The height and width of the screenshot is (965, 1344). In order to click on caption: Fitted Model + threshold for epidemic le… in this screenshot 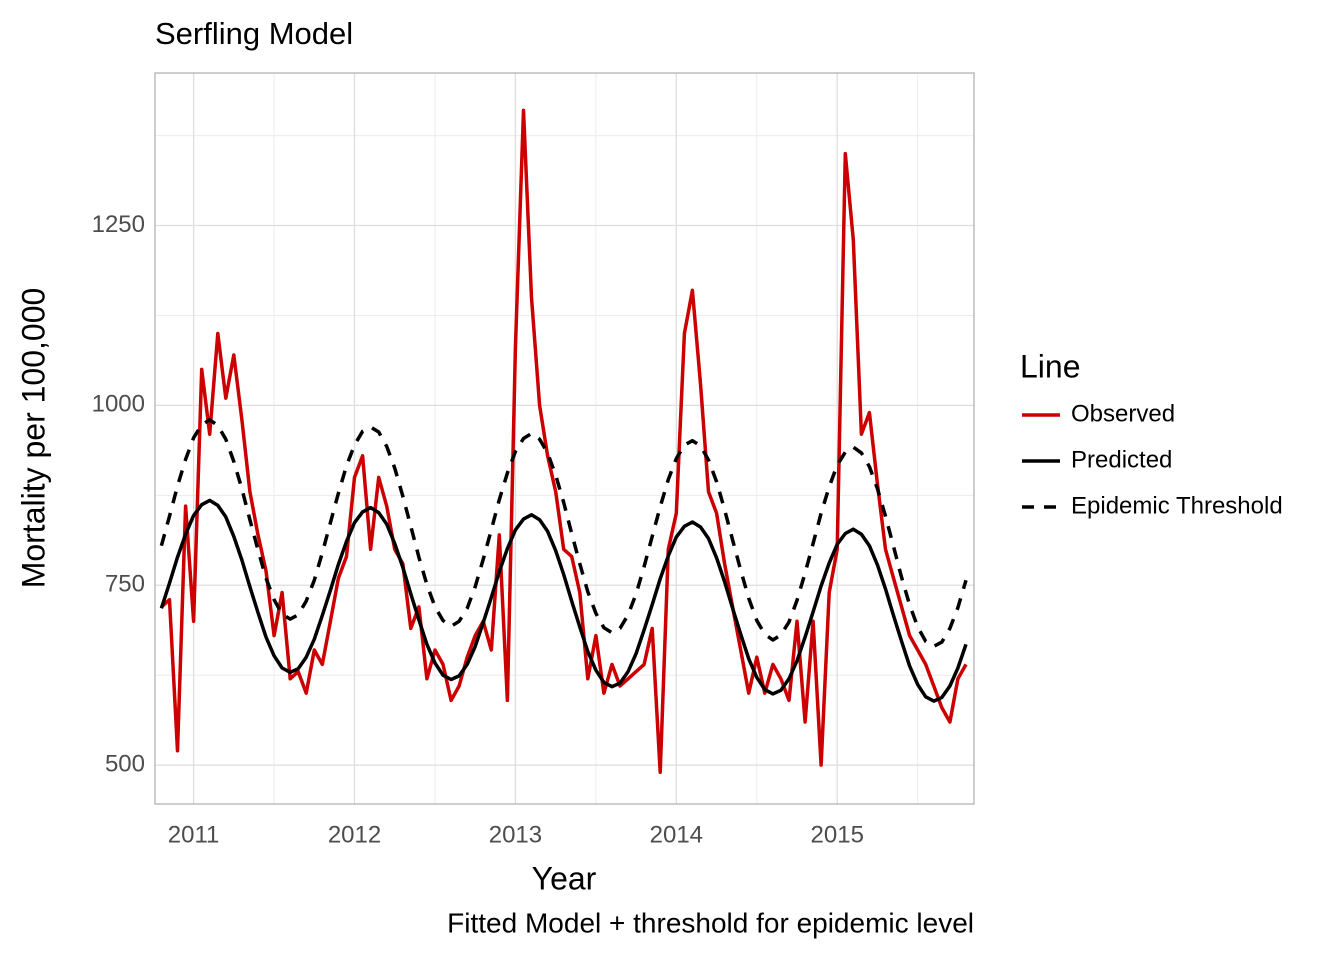, I will do `click(710, 922)`.